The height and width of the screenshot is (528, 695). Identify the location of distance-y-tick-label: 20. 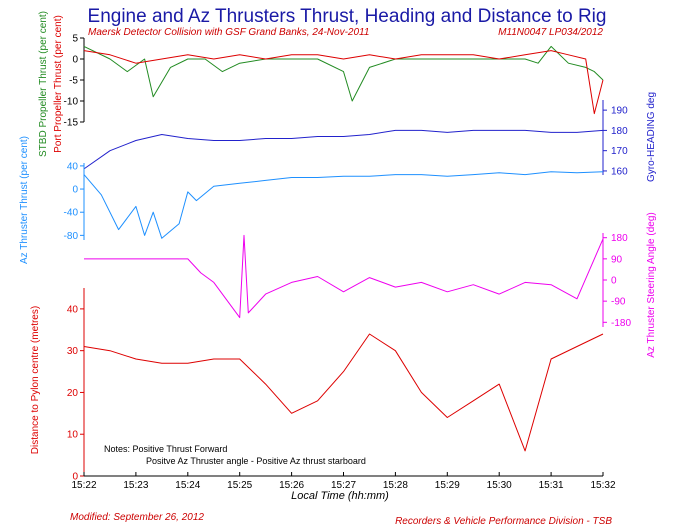
(73, 393).